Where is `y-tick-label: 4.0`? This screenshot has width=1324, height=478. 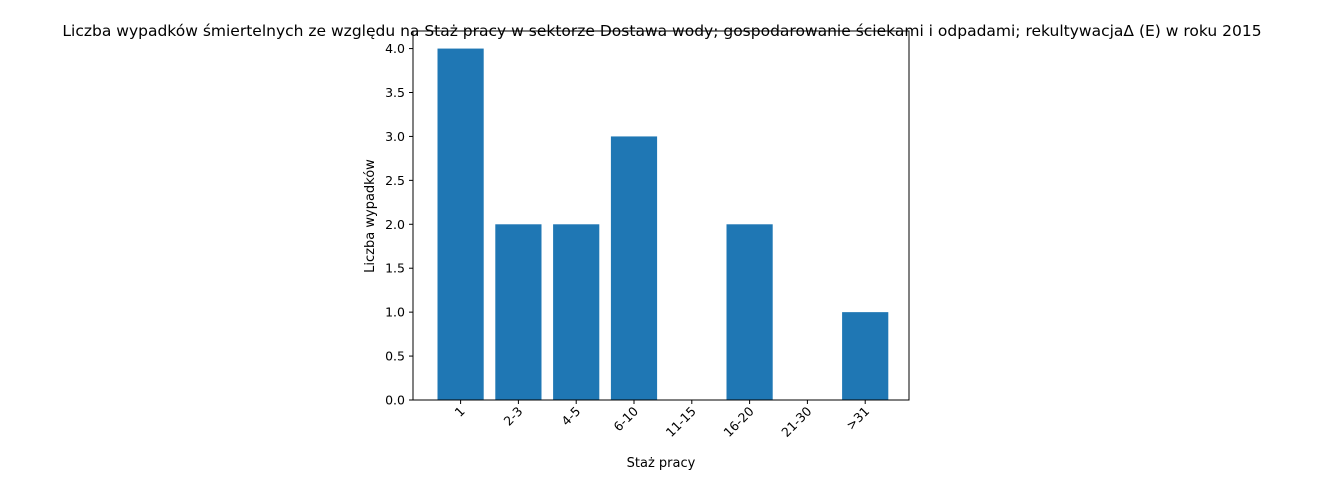
y-tick-label: 4.0 is located at coordinates (395, 48).